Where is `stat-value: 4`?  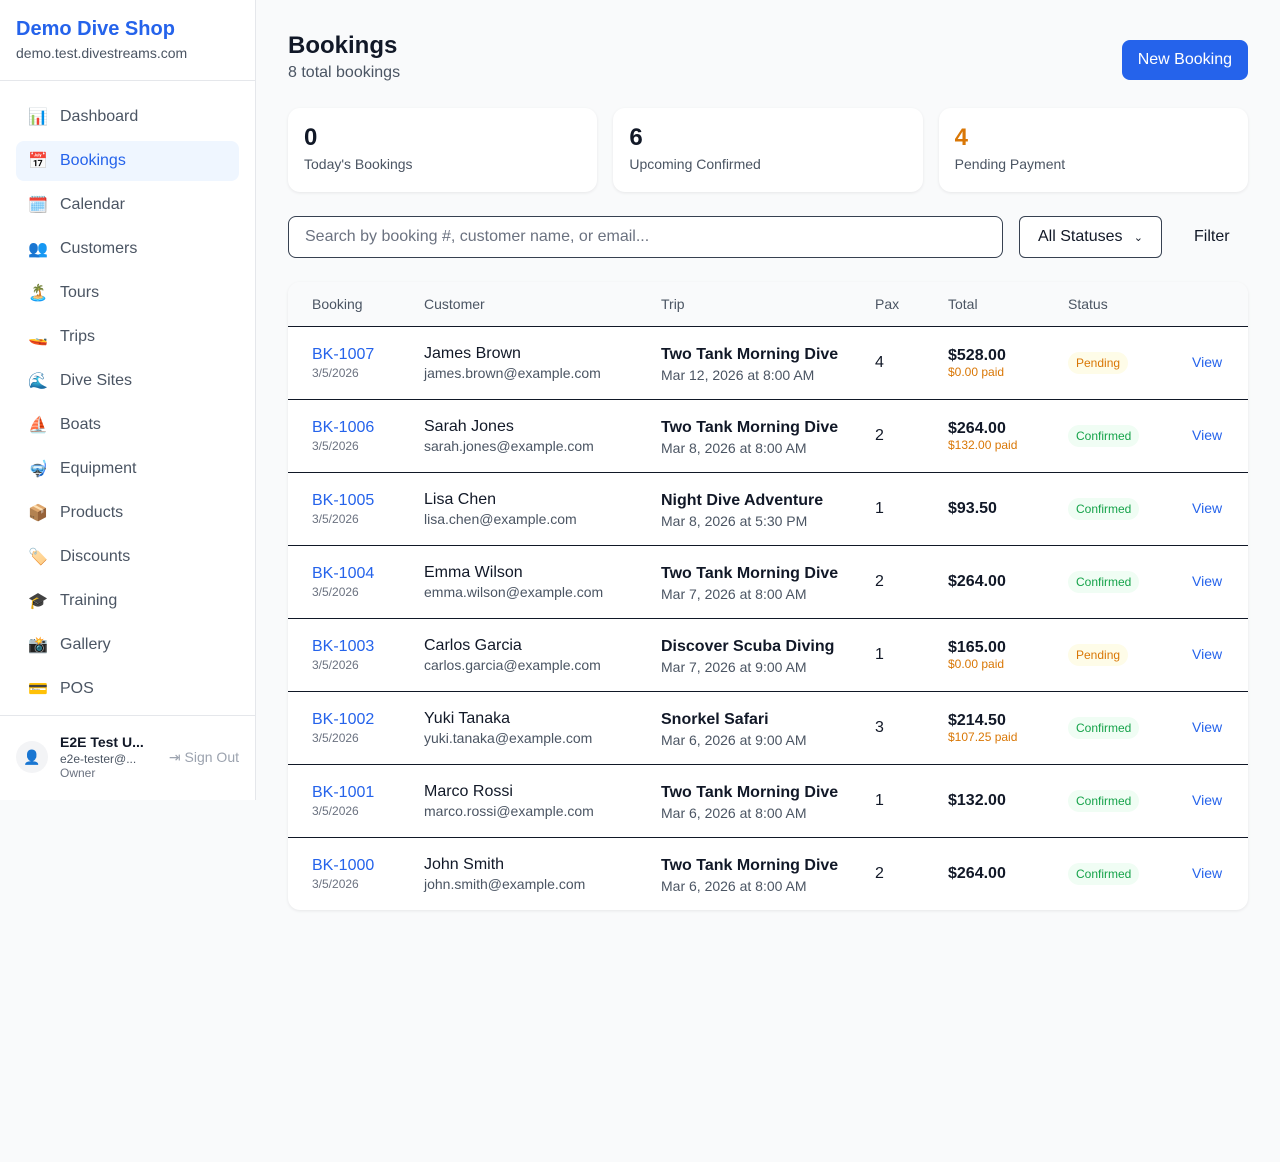 stat-value: 4 is located at coordinates (961, 137).